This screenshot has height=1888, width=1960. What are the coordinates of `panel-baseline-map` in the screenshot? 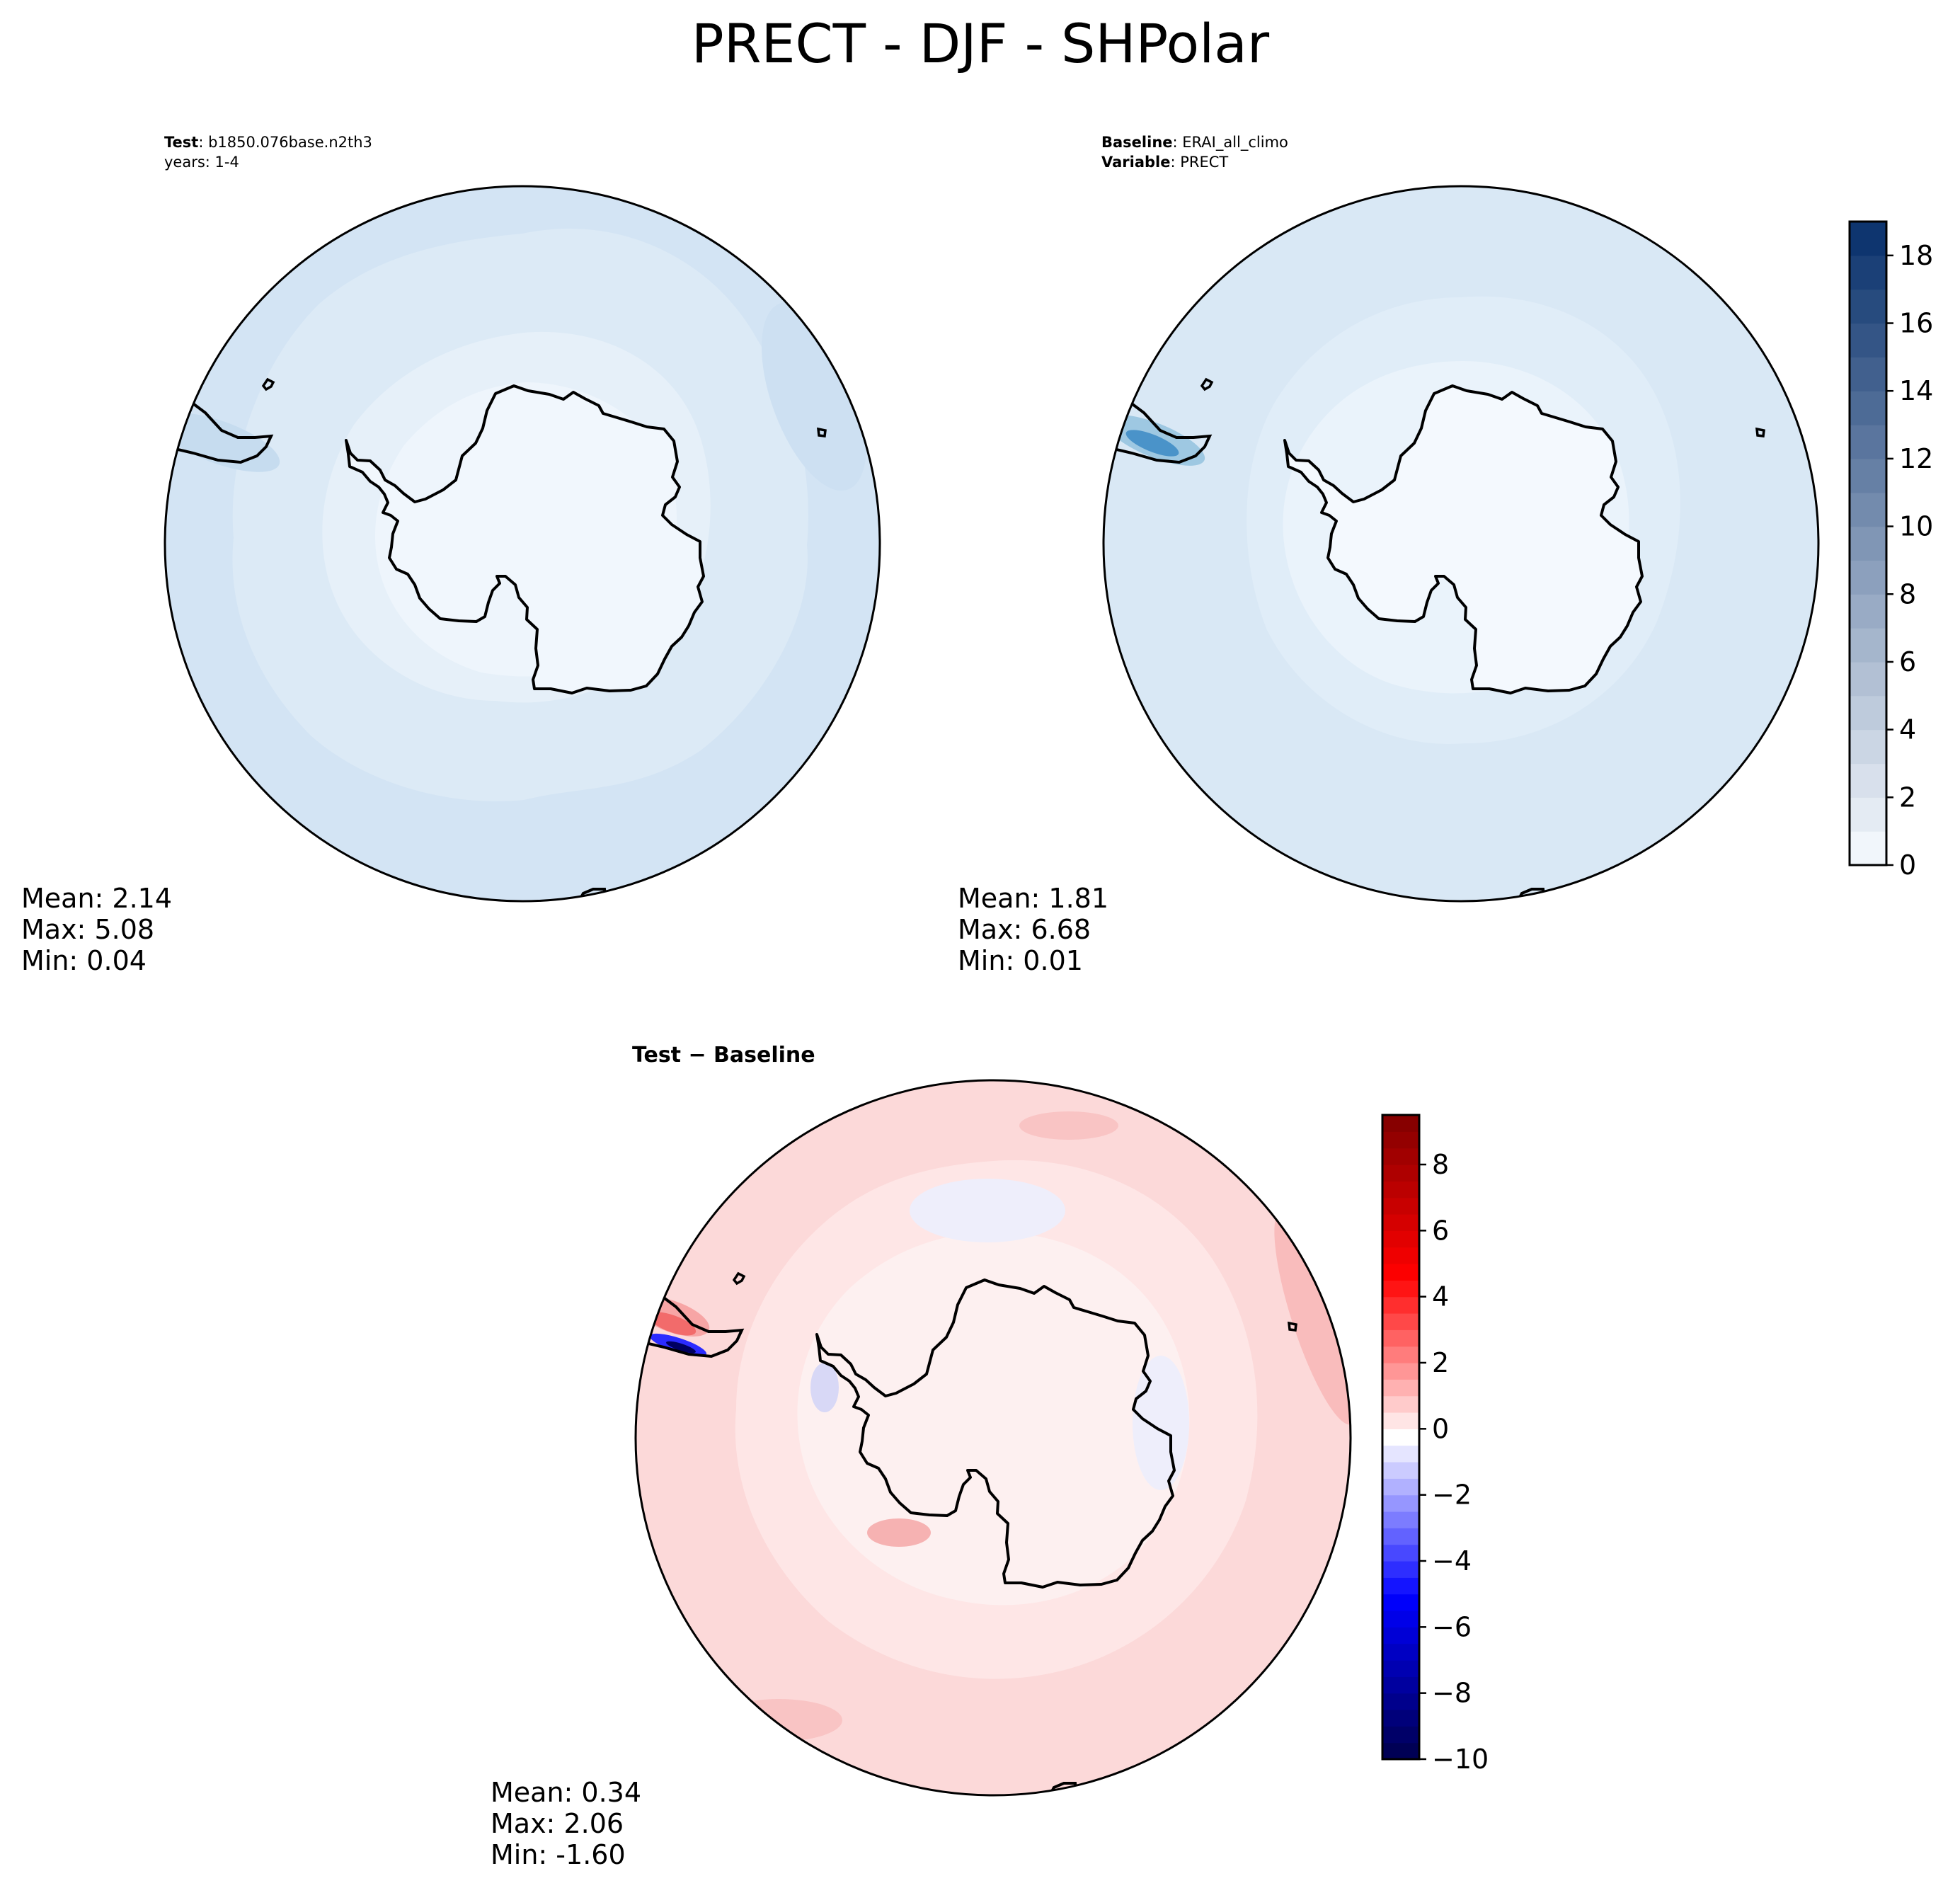 It's located at (1461, 544).